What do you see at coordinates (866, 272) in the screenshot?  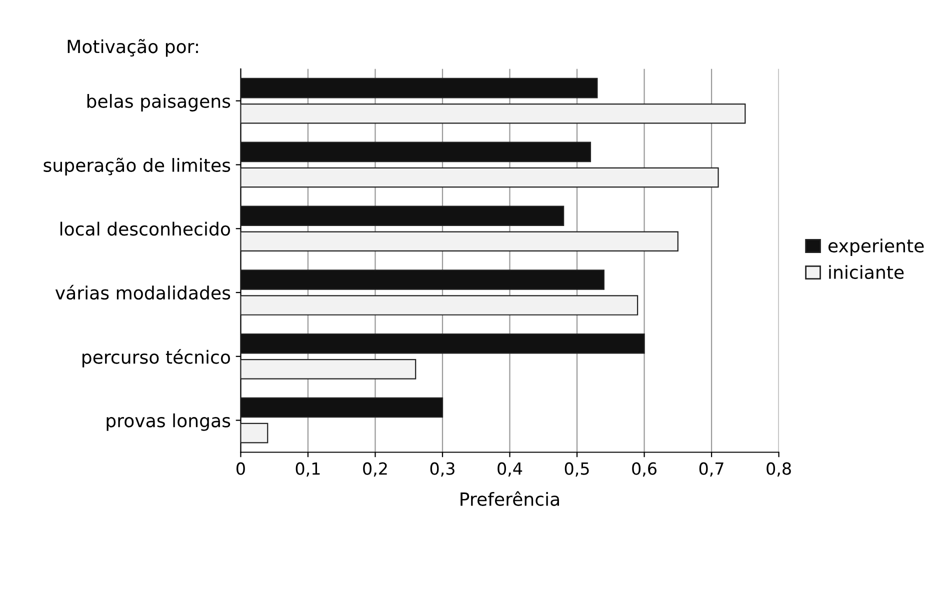 I see `legend-label: iniciante` at bounding box center [866, 272].